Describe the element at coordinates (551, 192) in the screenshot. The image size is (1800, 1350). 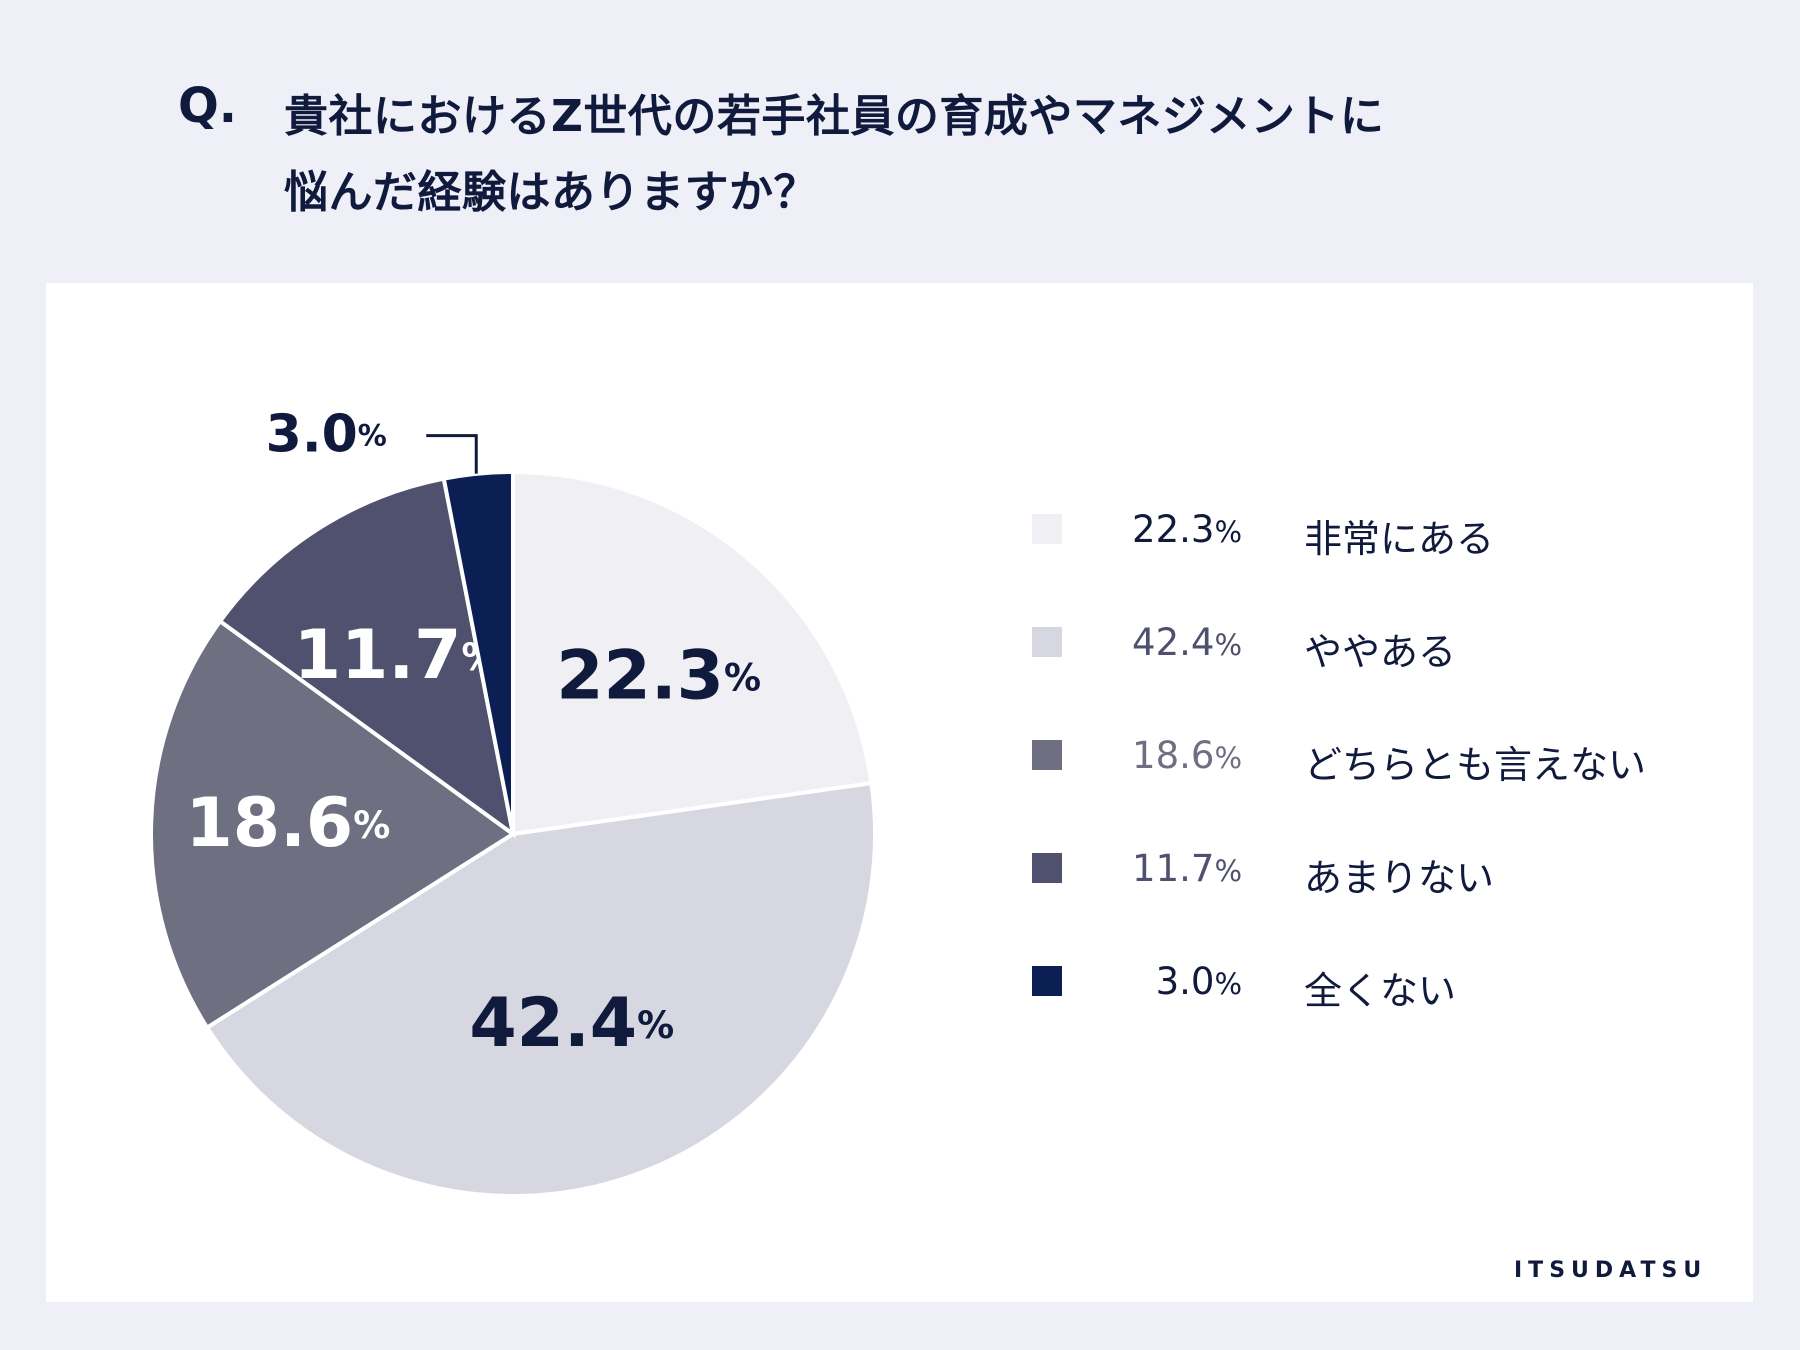
I see `question-line-2: 悩んだ経験はありますか？` at that location.